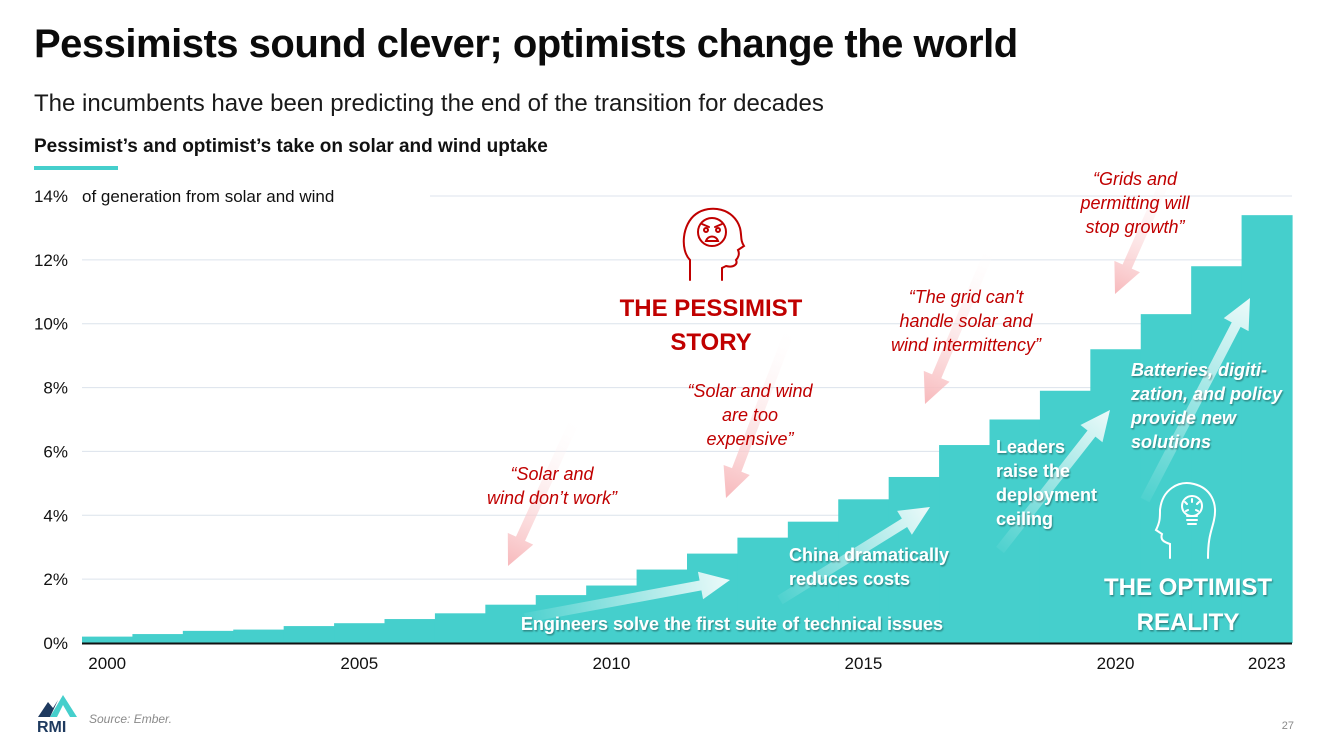 The width and height of the screenshot is (1324, 739). I want to click on rmi-logo: RMI, so click(58, 714).